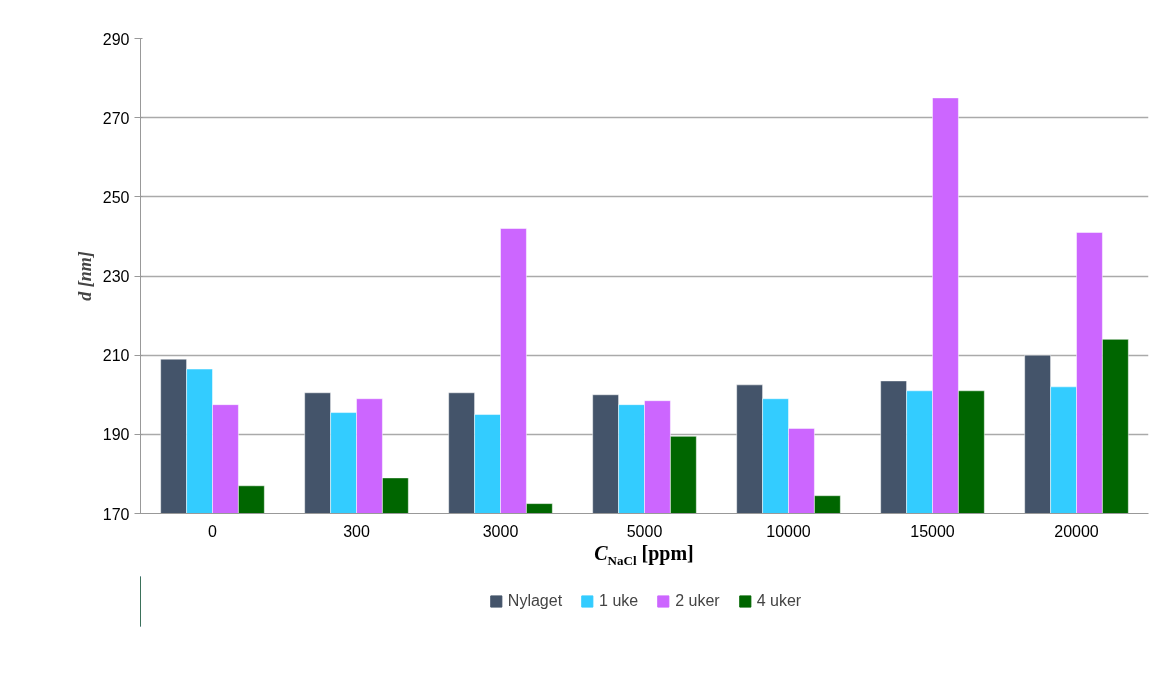 The image size is (1170, 695). Describe the element at coordinates (932, 531) in the screenshot. I see `x-tick-label: 15000` at that location.